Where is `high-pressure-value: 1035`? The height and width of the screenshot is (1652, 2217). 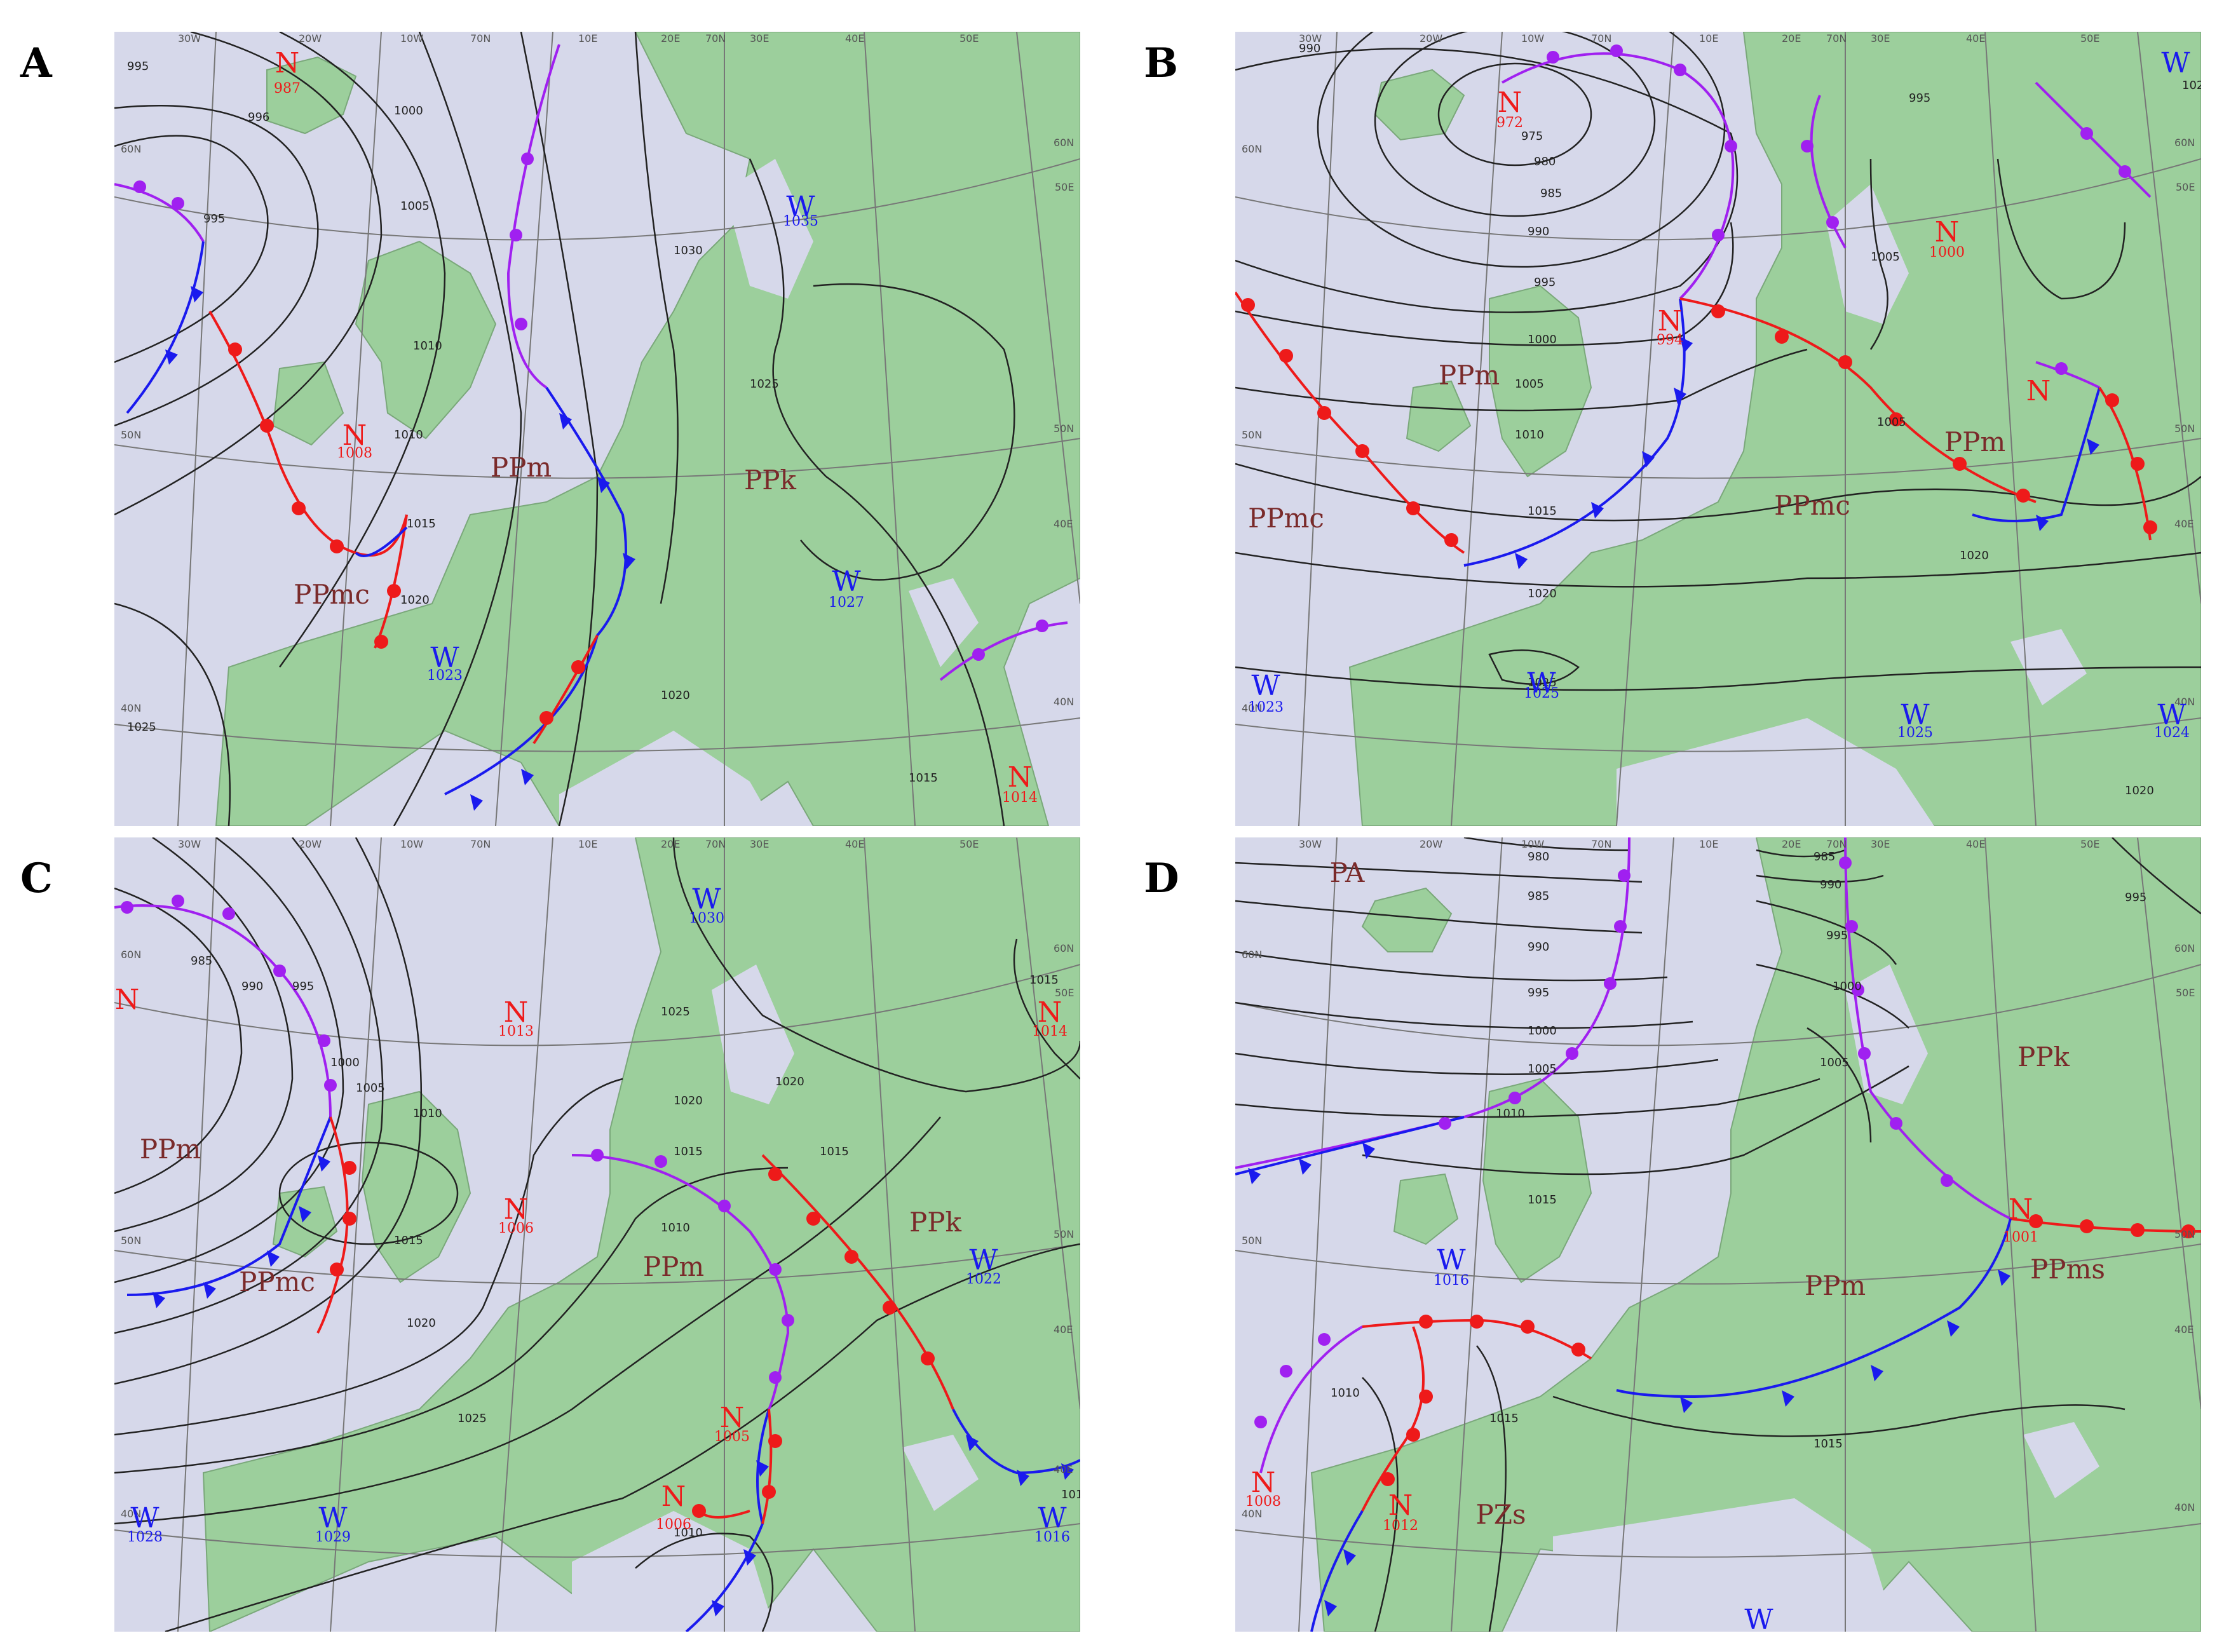 high-pressure-value: 1035 is located at coordinates (801, 221).